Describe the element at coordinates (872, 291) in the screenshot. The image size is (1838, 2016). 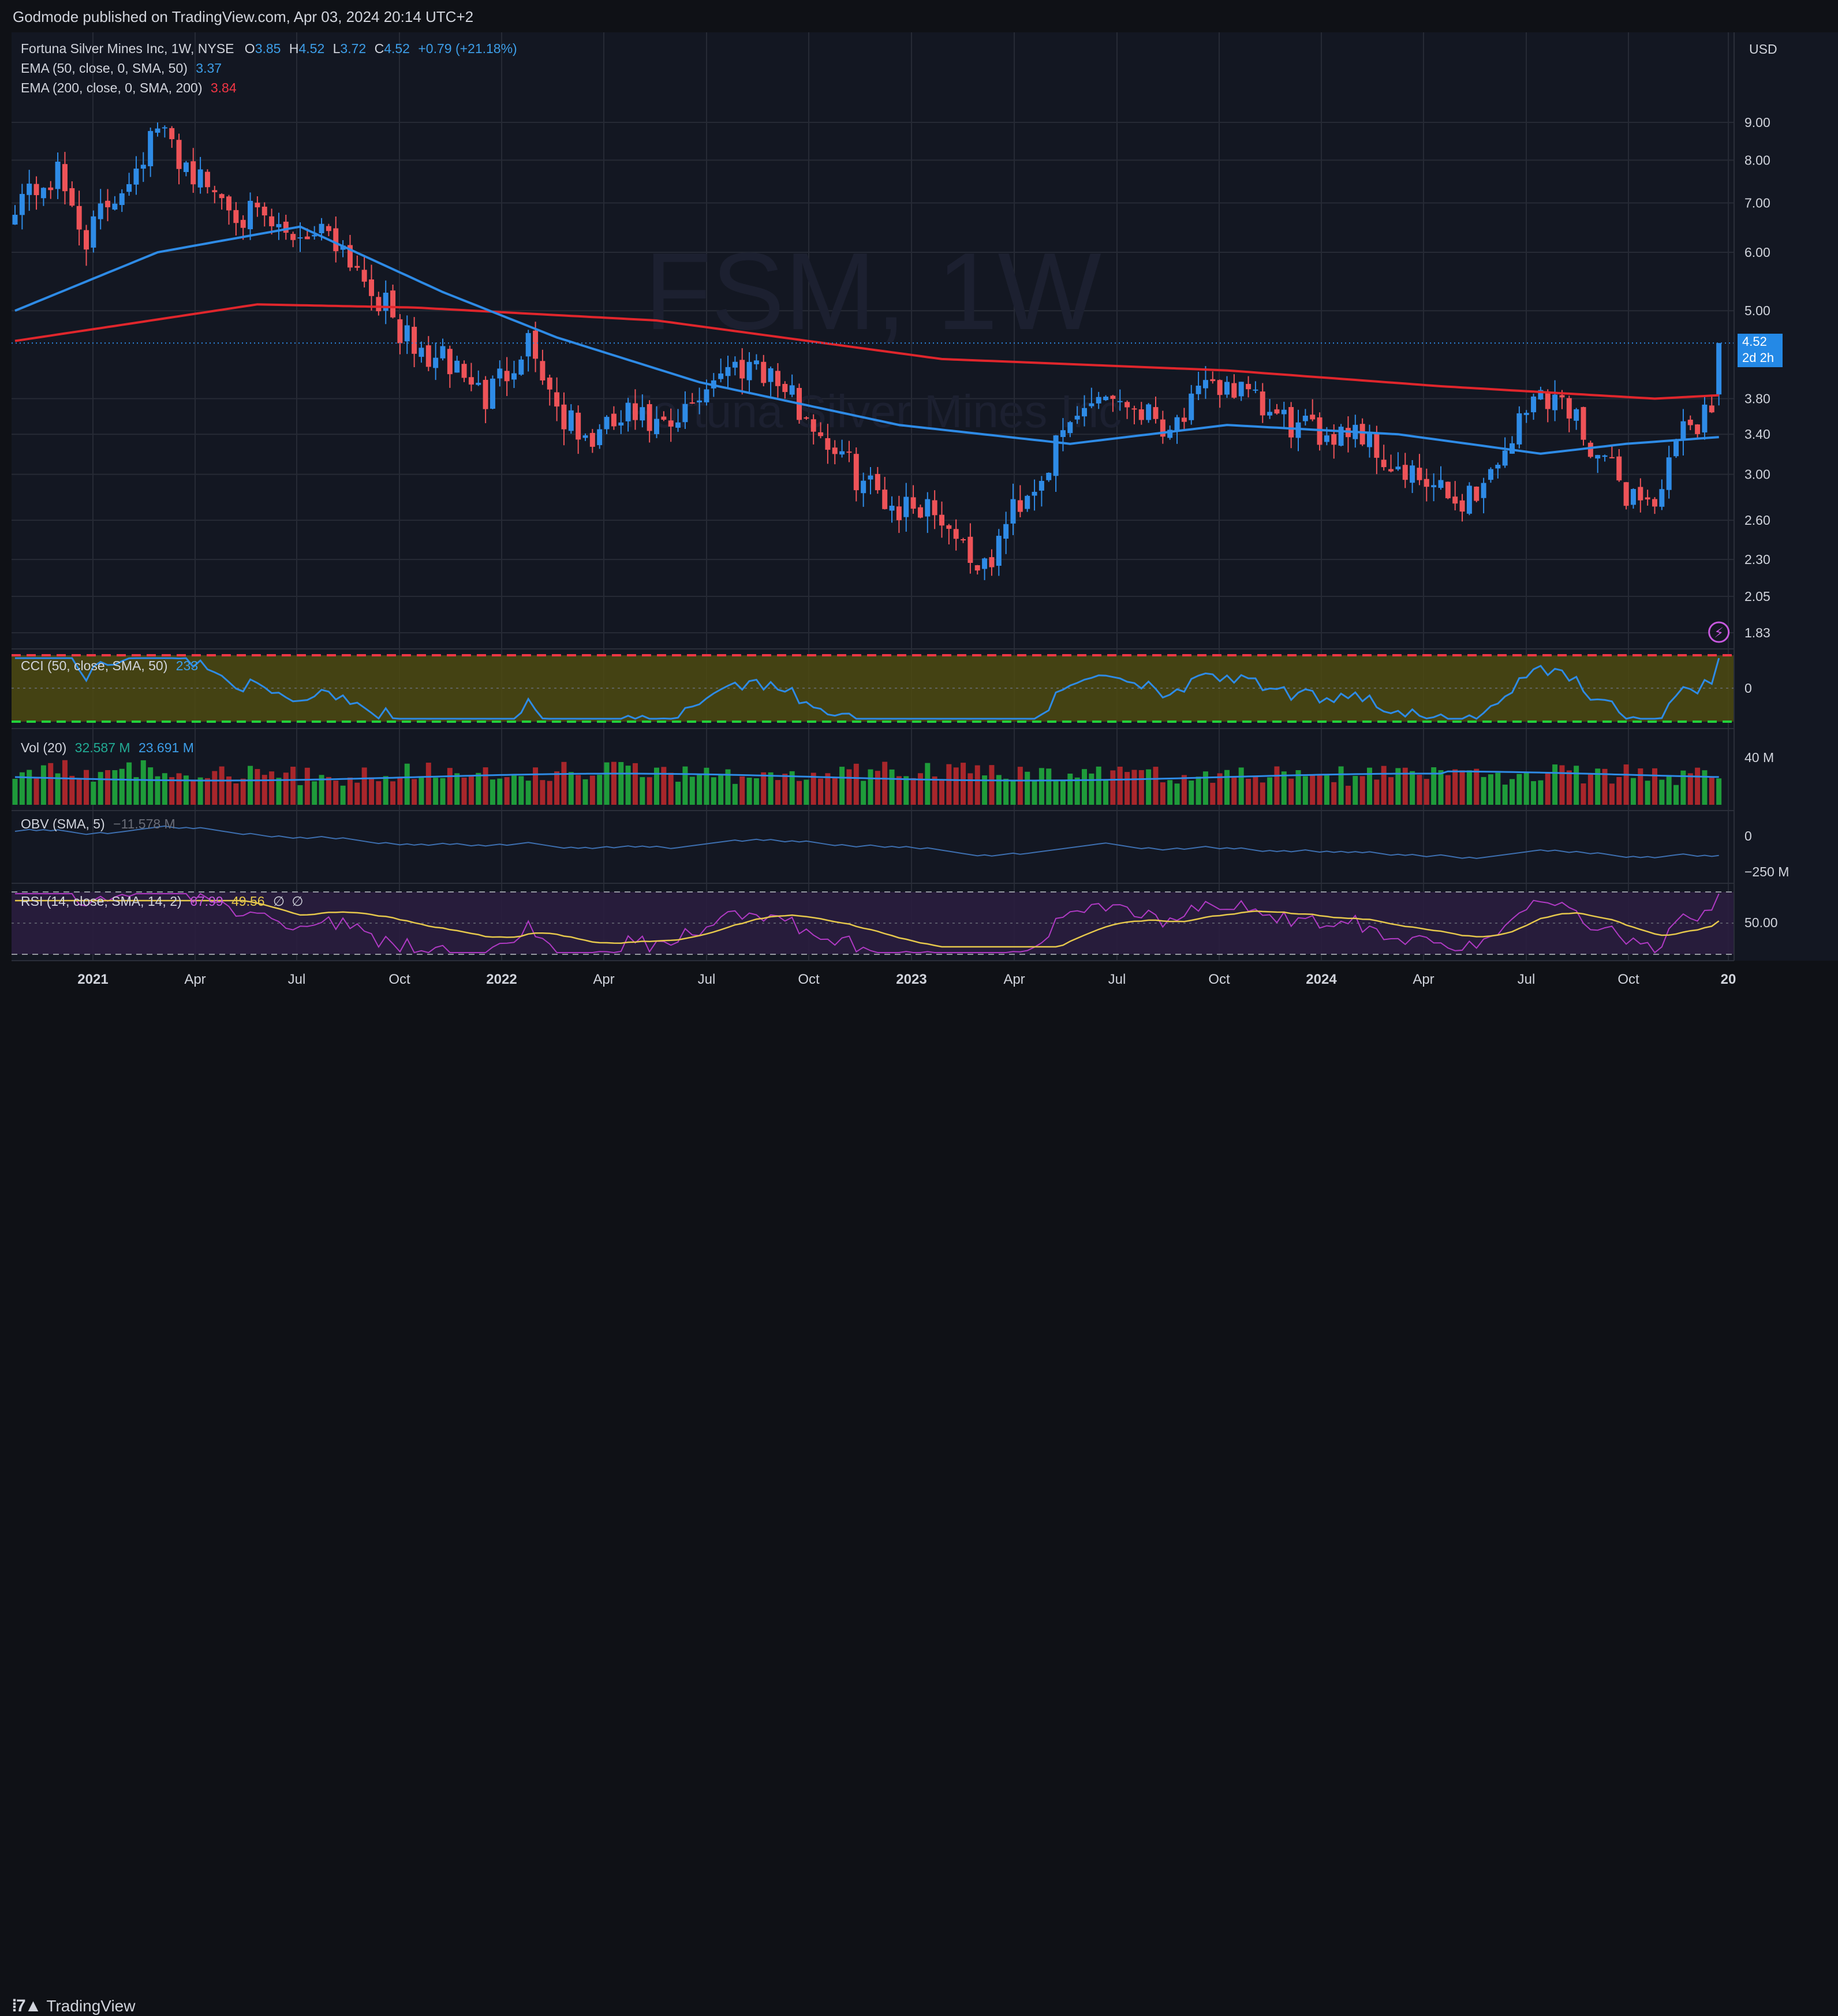
I see `watermark-symbol: FSM, 1W` at that location.